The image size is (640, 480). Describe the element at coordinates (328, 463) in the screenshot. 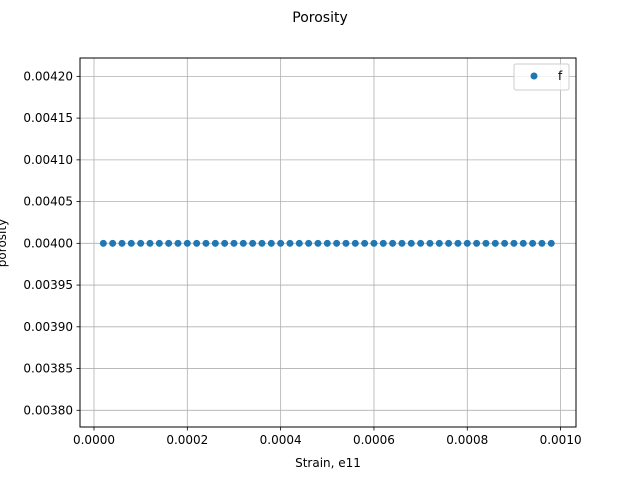

I see `x-axis-label: Strain, e11` at that location.